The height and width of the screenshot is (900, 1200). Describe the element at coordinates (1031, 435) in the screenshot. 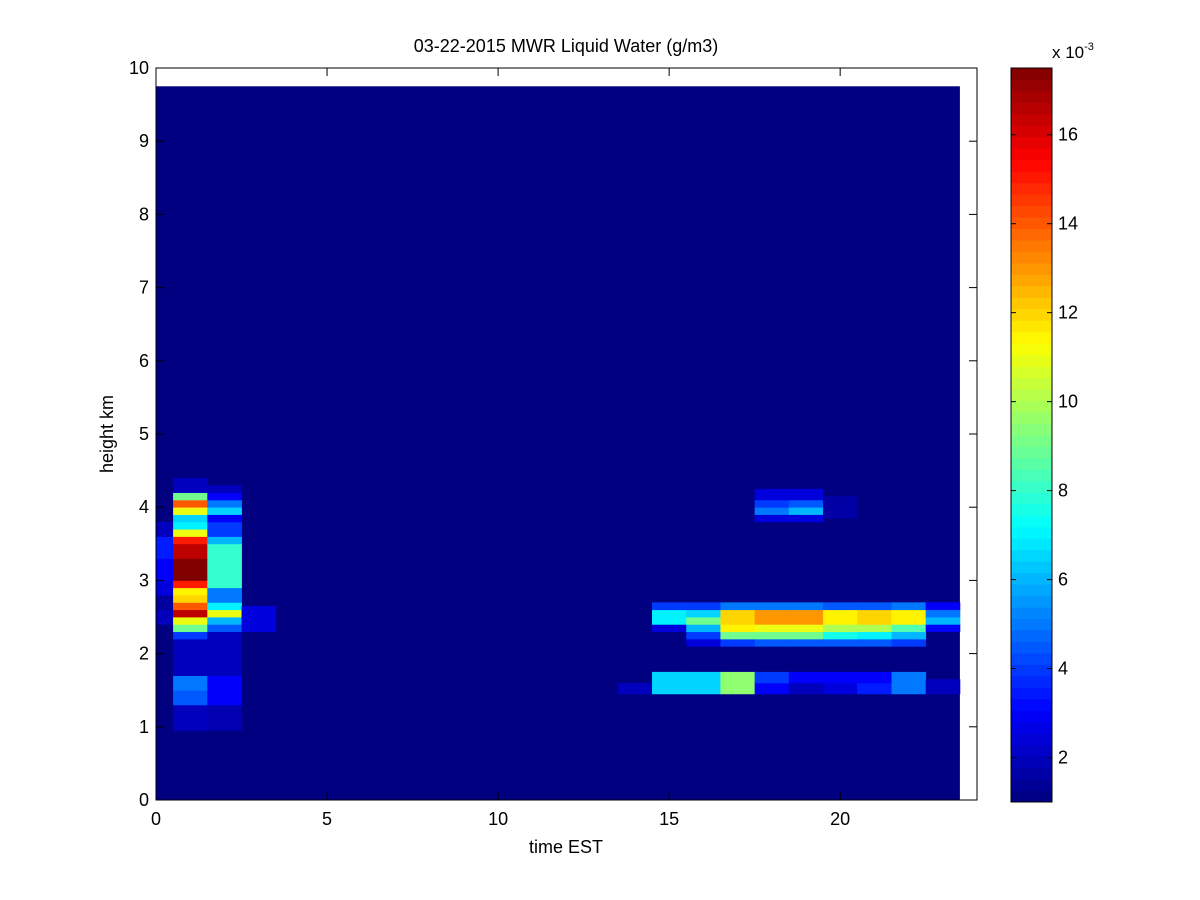

I see `colorbar-frame` at that location.